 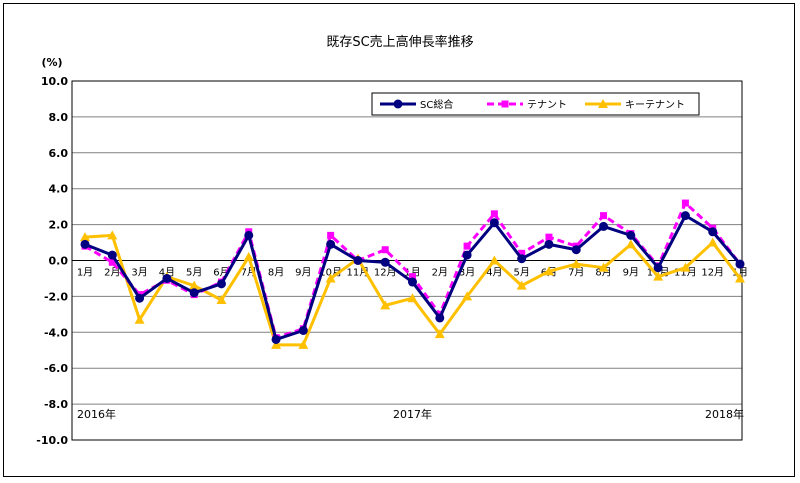 I want to click on y-axis-ticks: 10.0 8.0 6.0 4.0 2.0 0.0 -2.0 -4.0 -6.0 -8.0 -10.0, so click(x=52, y=261).